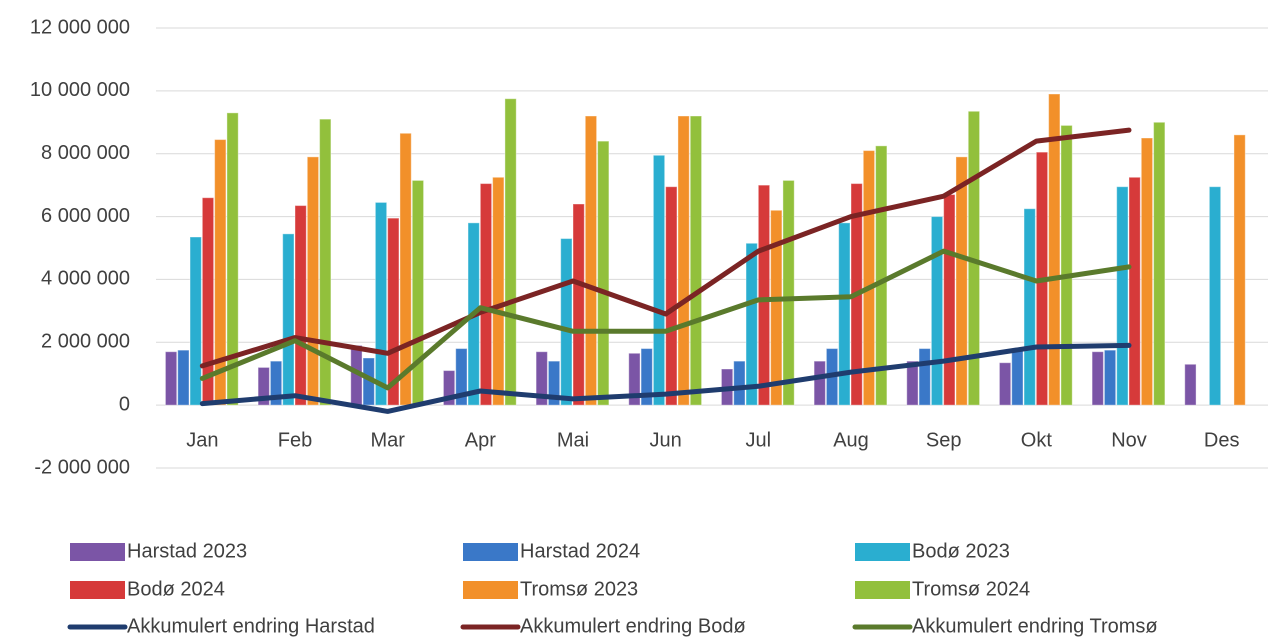  What do you see at coordinates (666, 440) in the screenshot?
I see `x-tick-label: Jun` at bounding box center [666, 440].